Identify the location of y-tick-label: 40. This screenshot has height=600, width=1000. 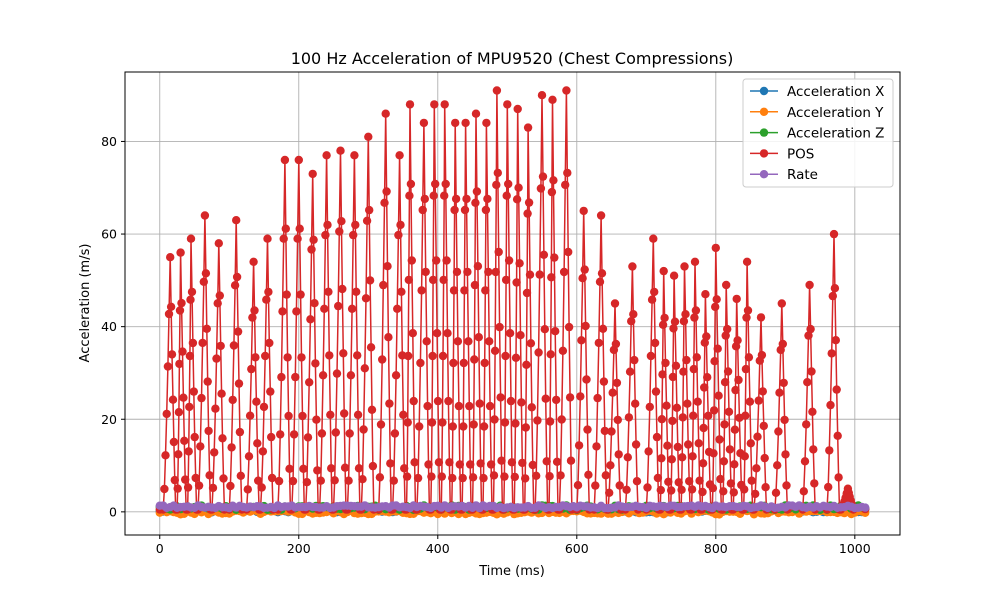
(109, 326).